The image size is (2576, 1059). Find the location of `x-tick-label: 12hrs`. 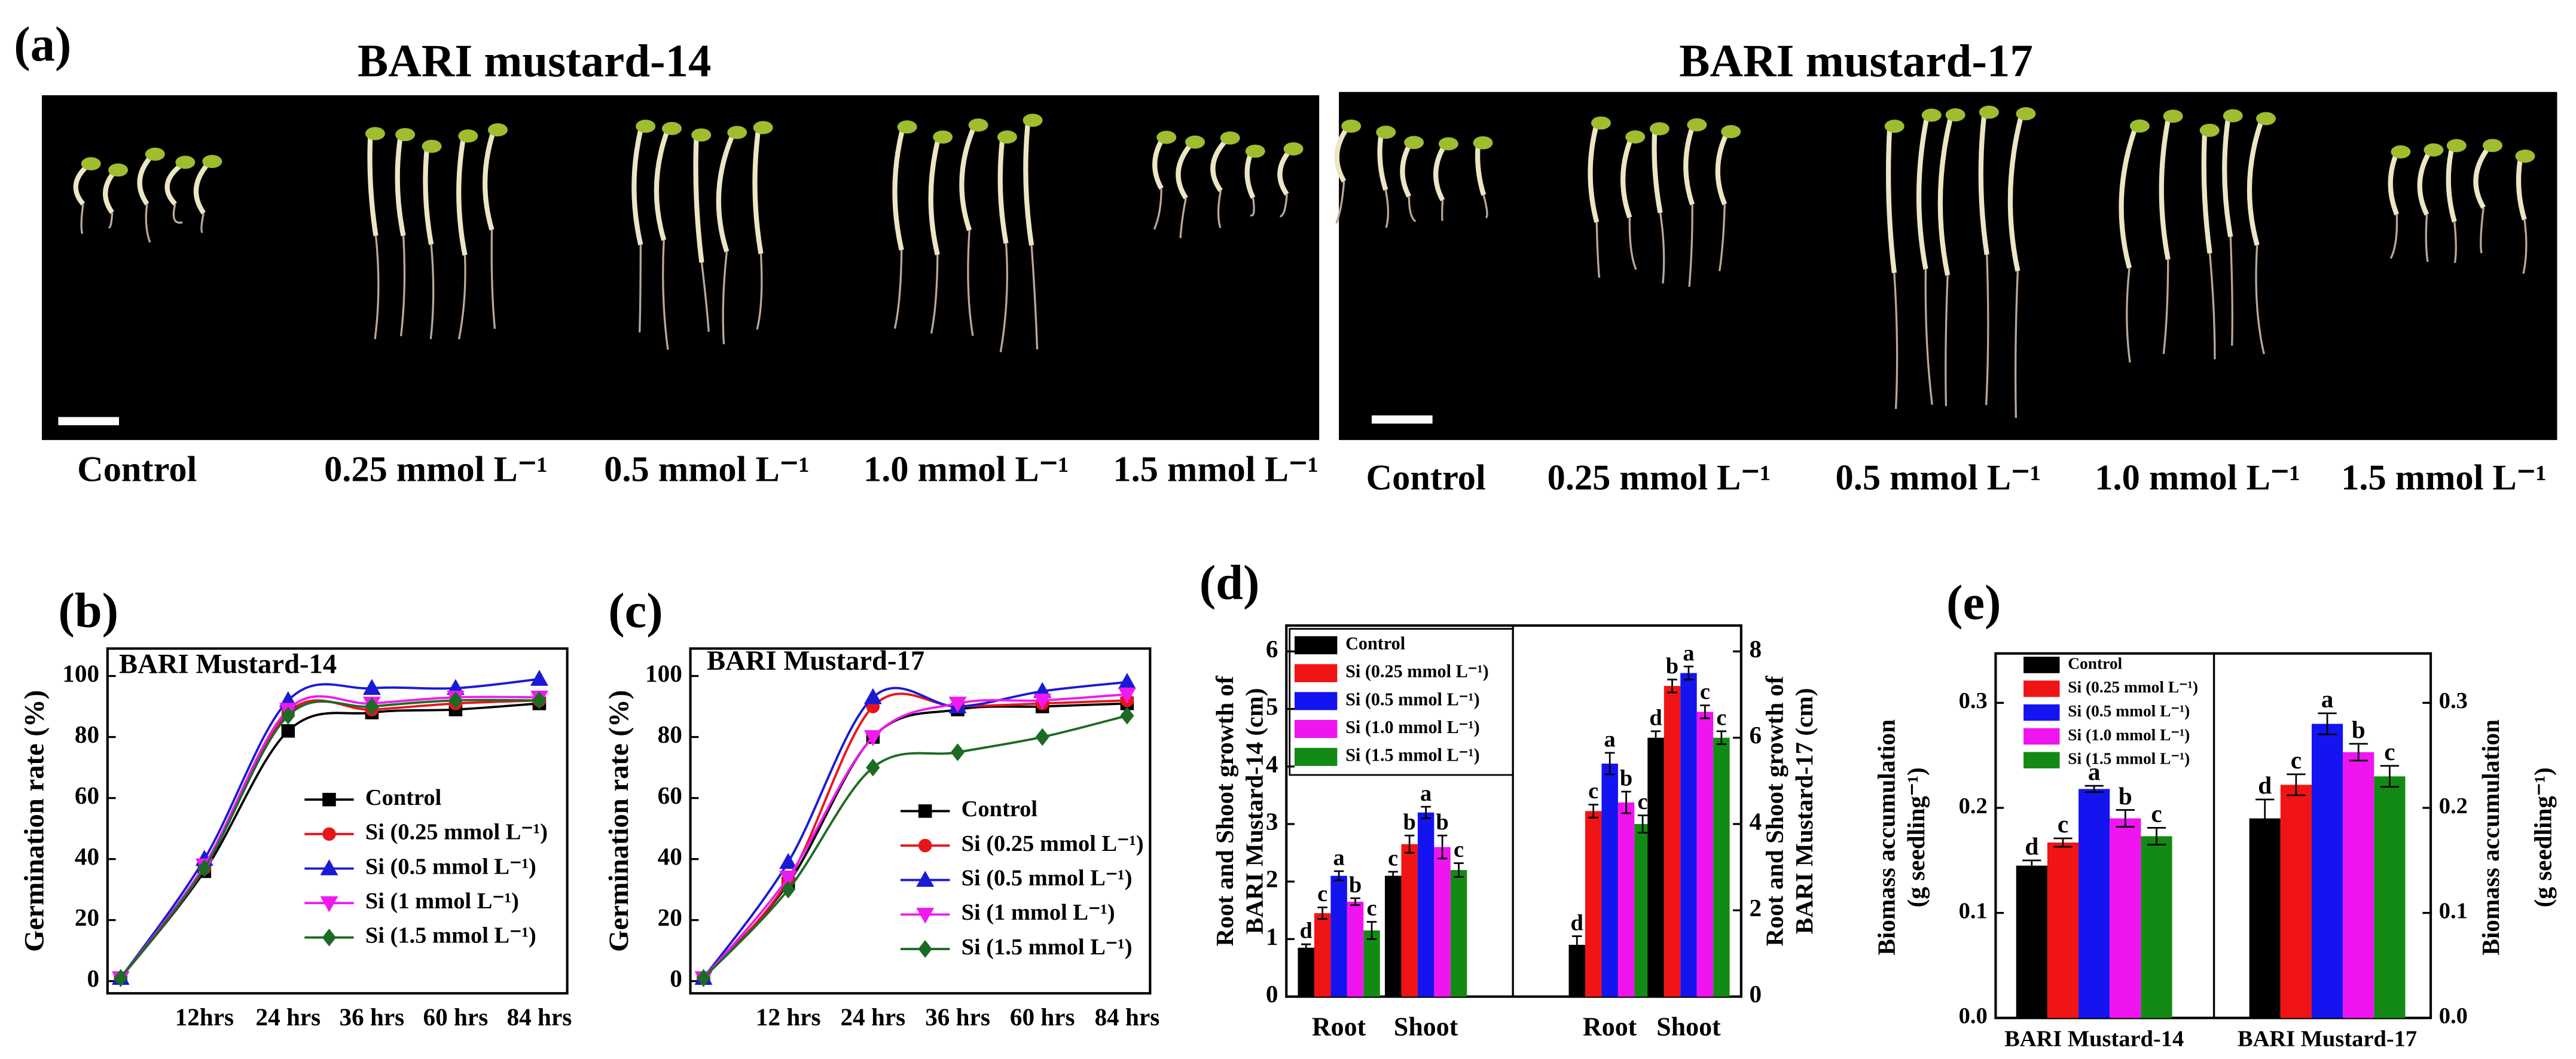

x-tick-label: 12hrs is located at coordinates (204, 1017).